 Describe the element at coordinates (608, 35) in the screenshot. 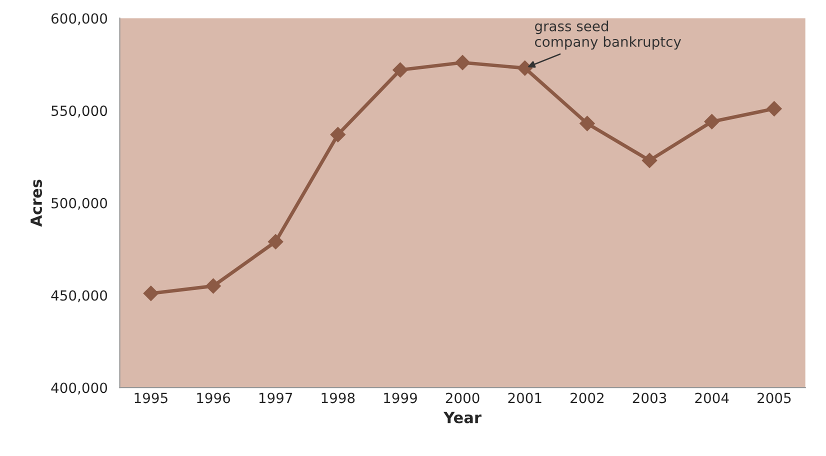

I see `annotation: grass seed company bankruptcy` at that location.